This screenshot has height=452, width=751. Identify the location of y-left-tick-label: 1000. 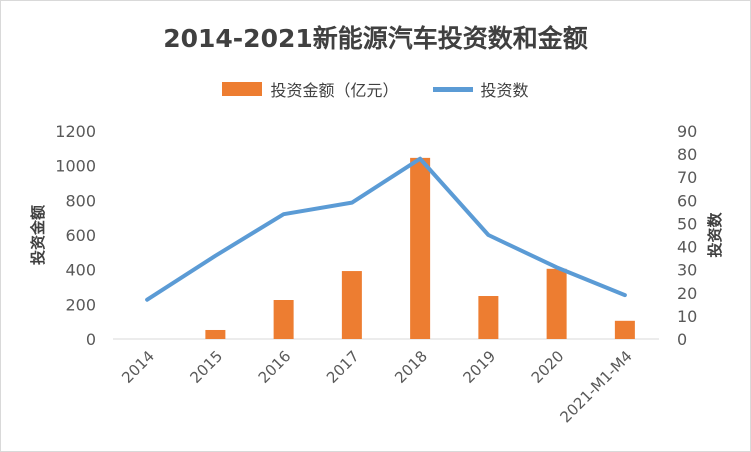
(75, 166).